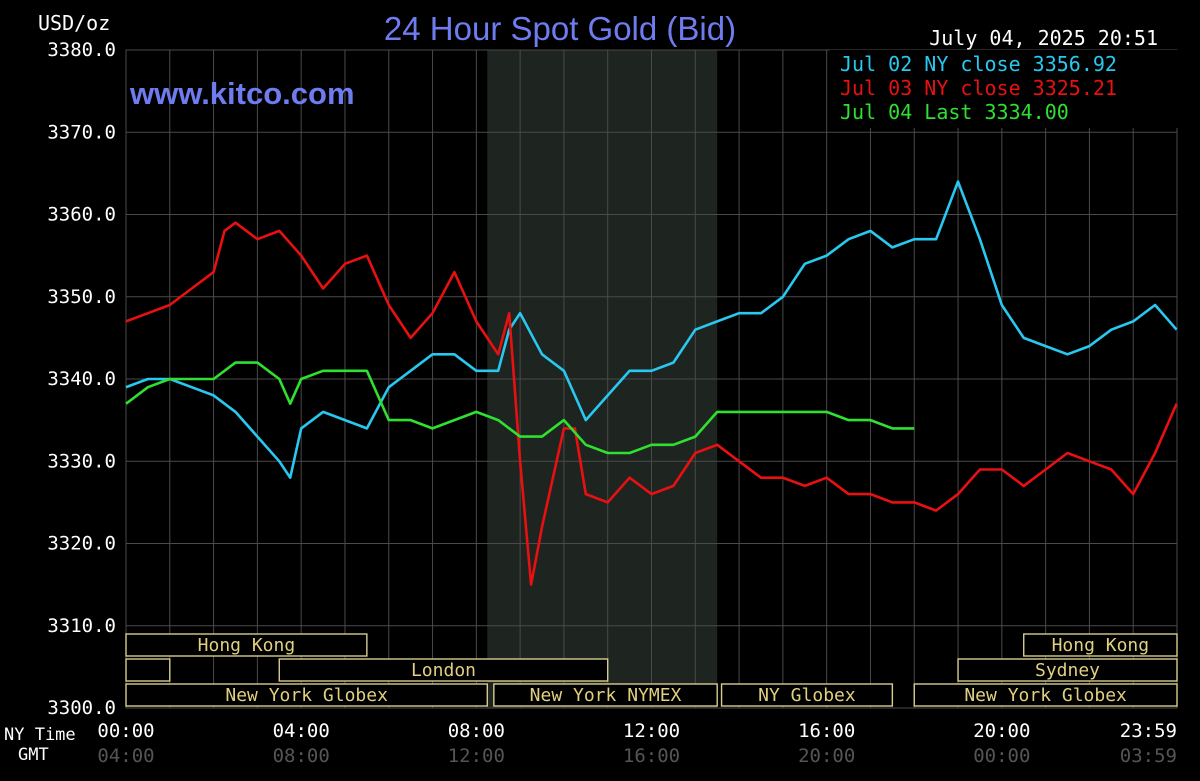  I want to click on y-tick-label: 3330.0, so click(81, 461).